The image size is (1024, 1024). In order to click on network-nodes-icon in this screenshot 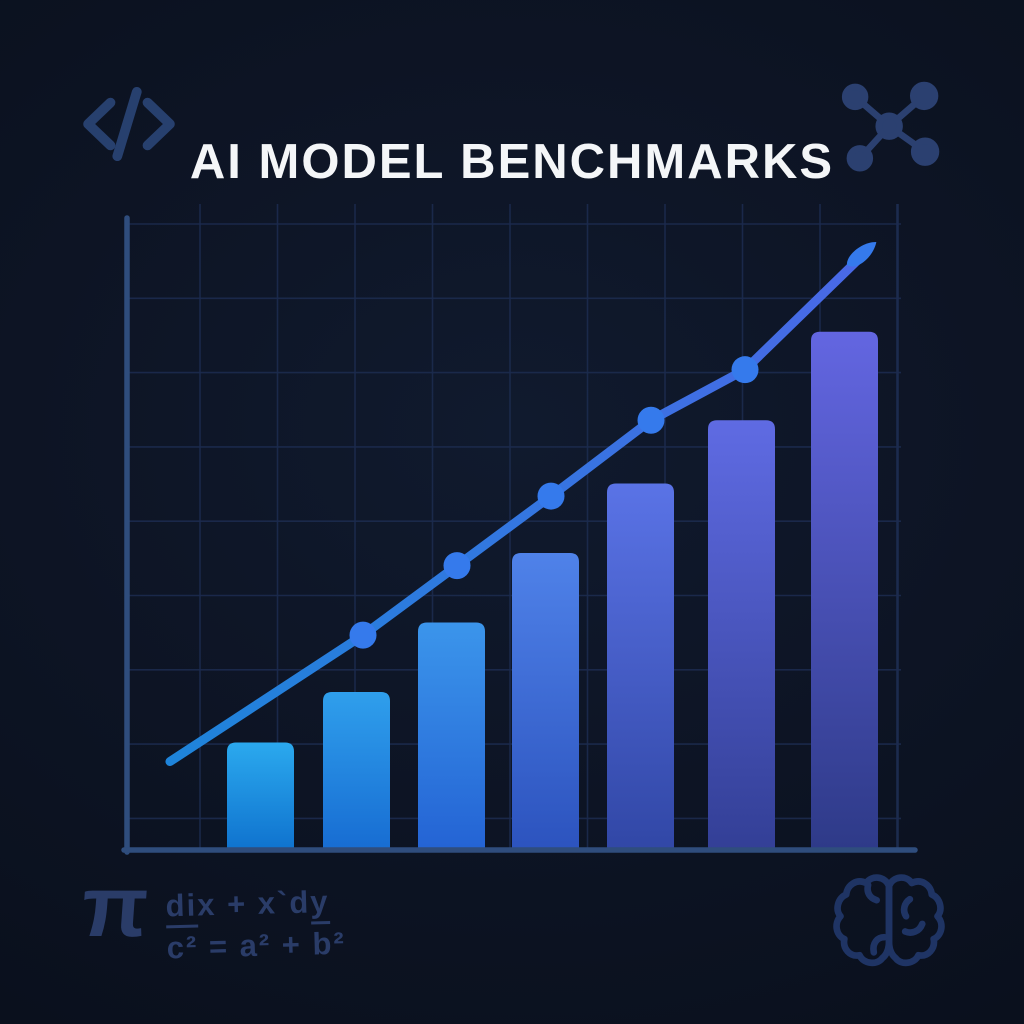, I will do `click(890, 126)`.